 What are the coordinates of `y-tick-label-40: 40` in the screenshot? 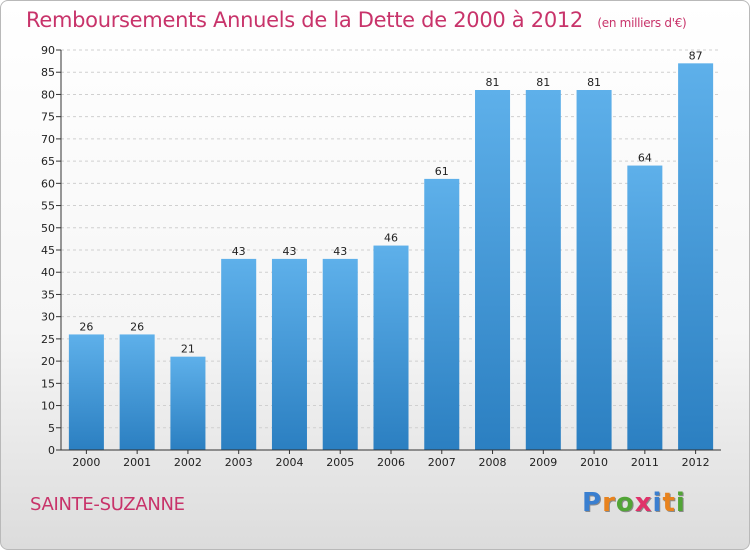 It's located at (48, 272).